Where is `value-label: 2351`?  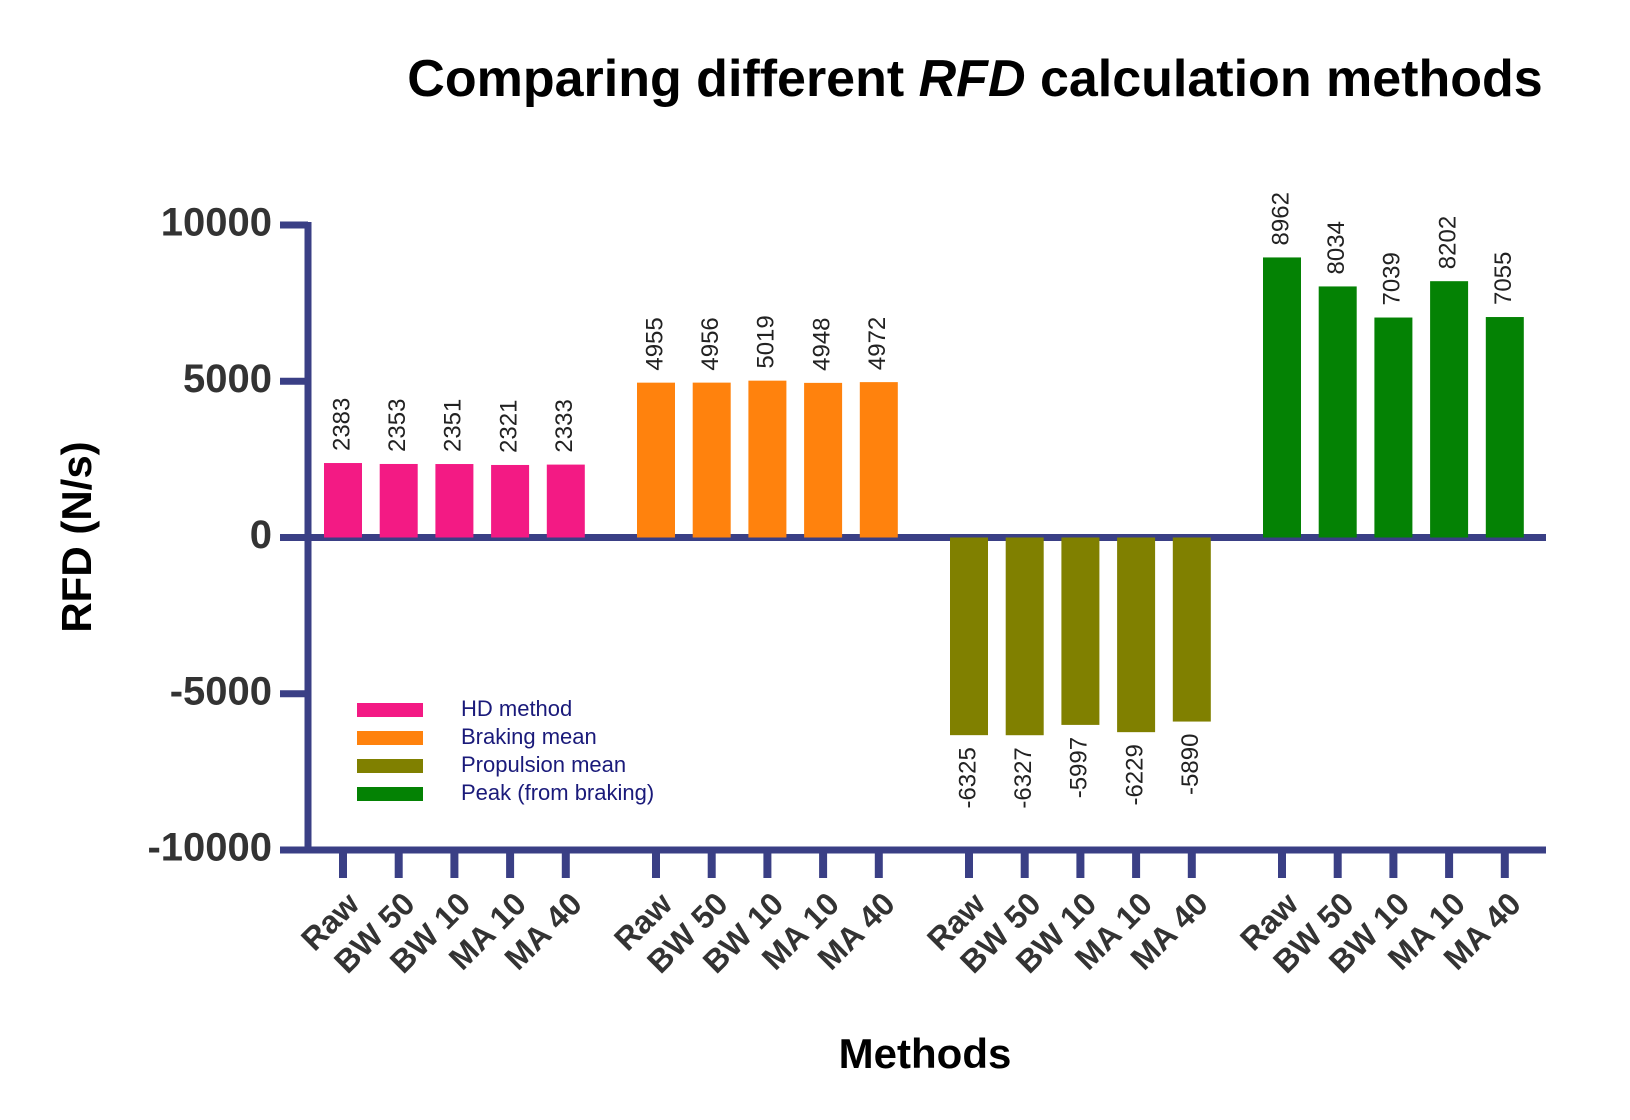
value-label: 2351 is located at coordinates (453, 425).